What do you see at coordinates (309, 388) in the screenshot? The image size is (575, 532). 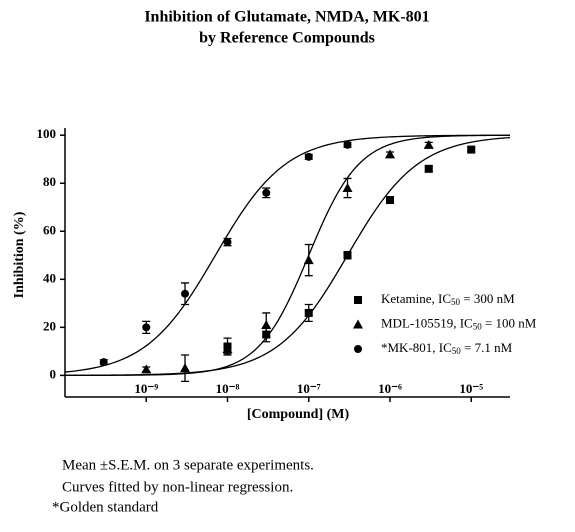 I see `x-tick-label: 10⁻⁷` at bounding box center [309, 388].